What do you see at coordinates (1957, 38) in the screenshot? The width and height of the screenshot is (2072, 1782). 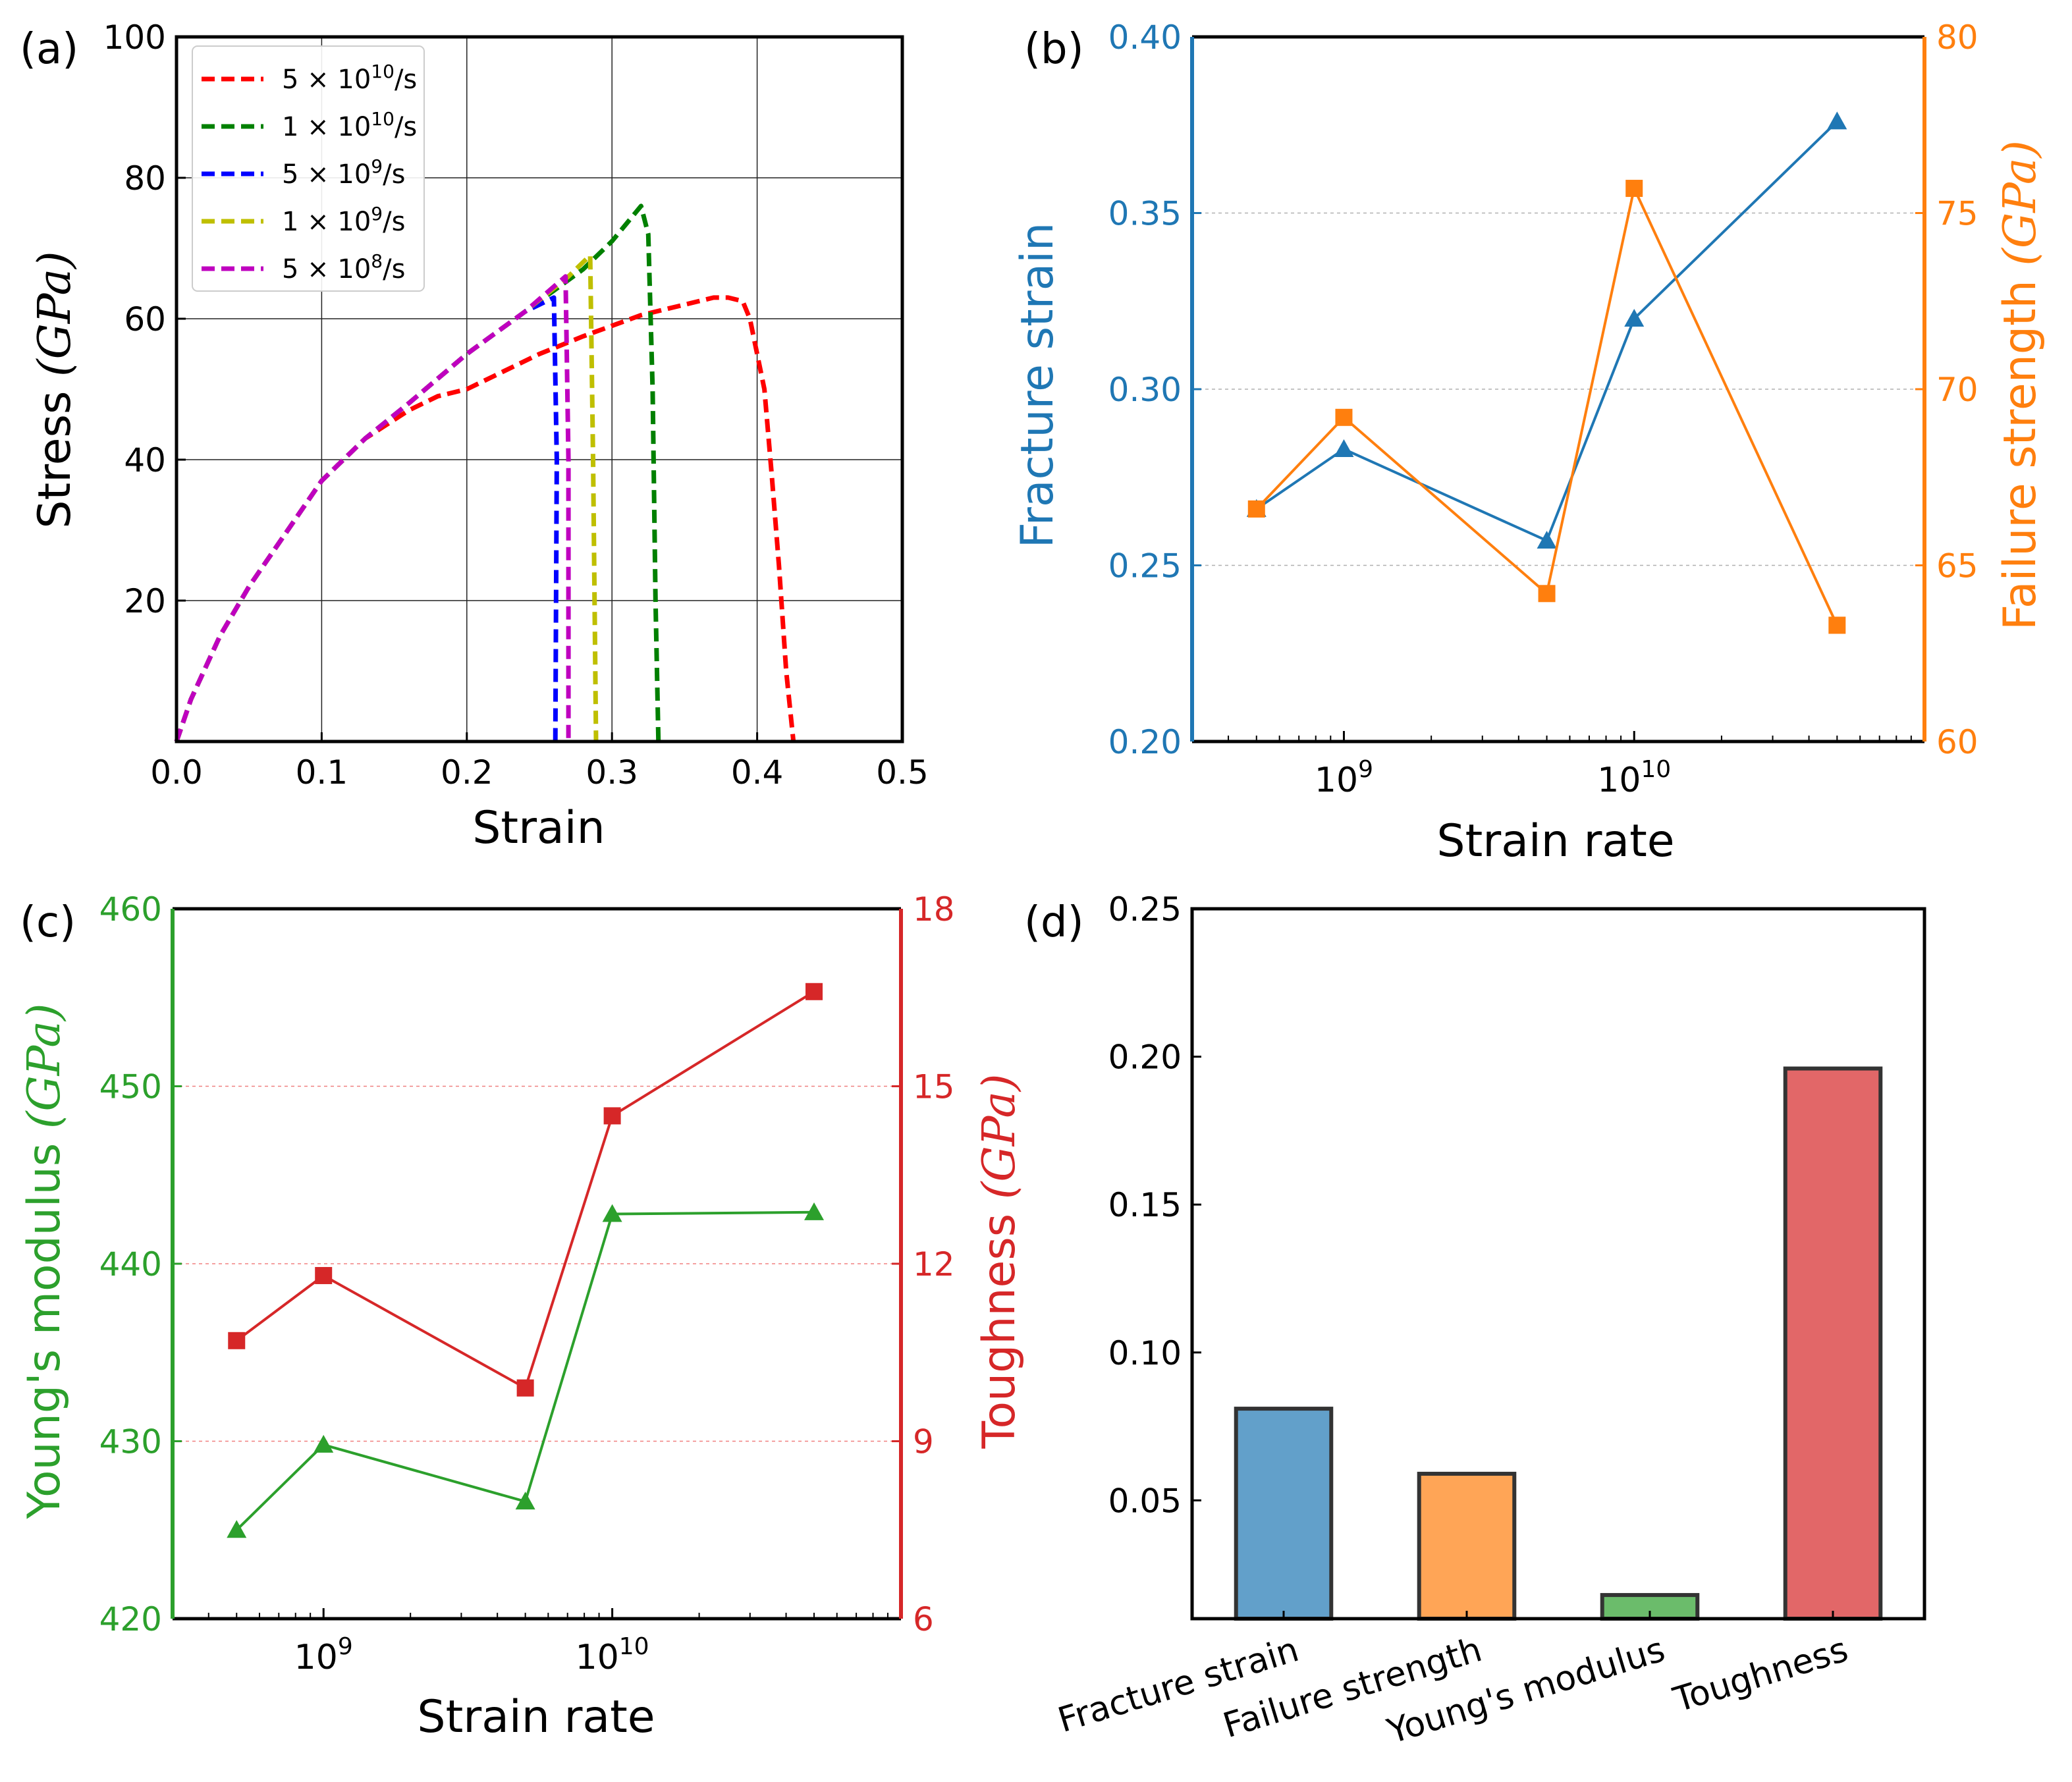 I see `panel-b-right-tick-label: 80` at bounding box center [1957, 38].